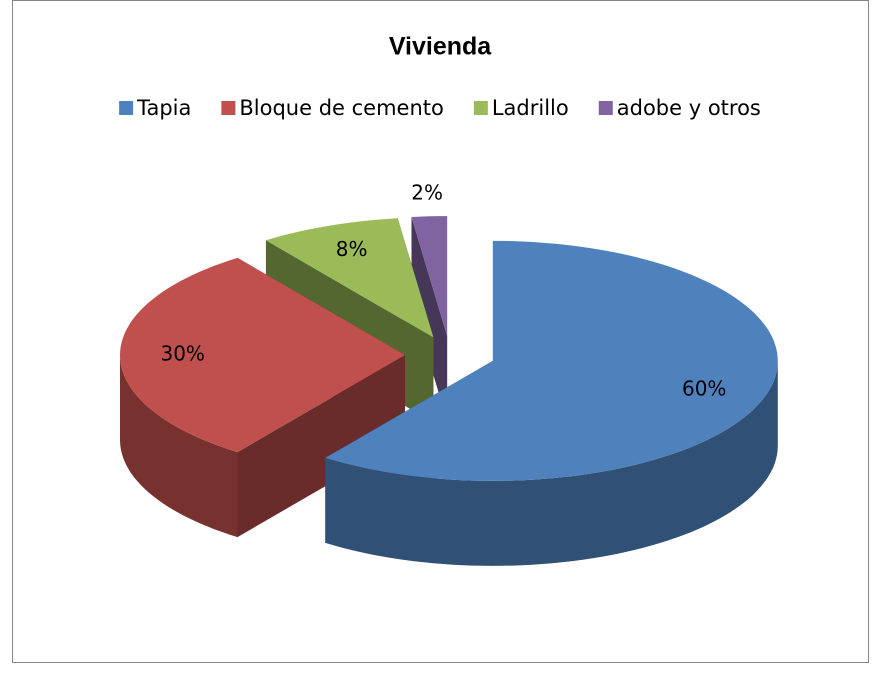 This screenshot has width=881, height=675. I want to click on data-label: 60%, so click(704, 388).